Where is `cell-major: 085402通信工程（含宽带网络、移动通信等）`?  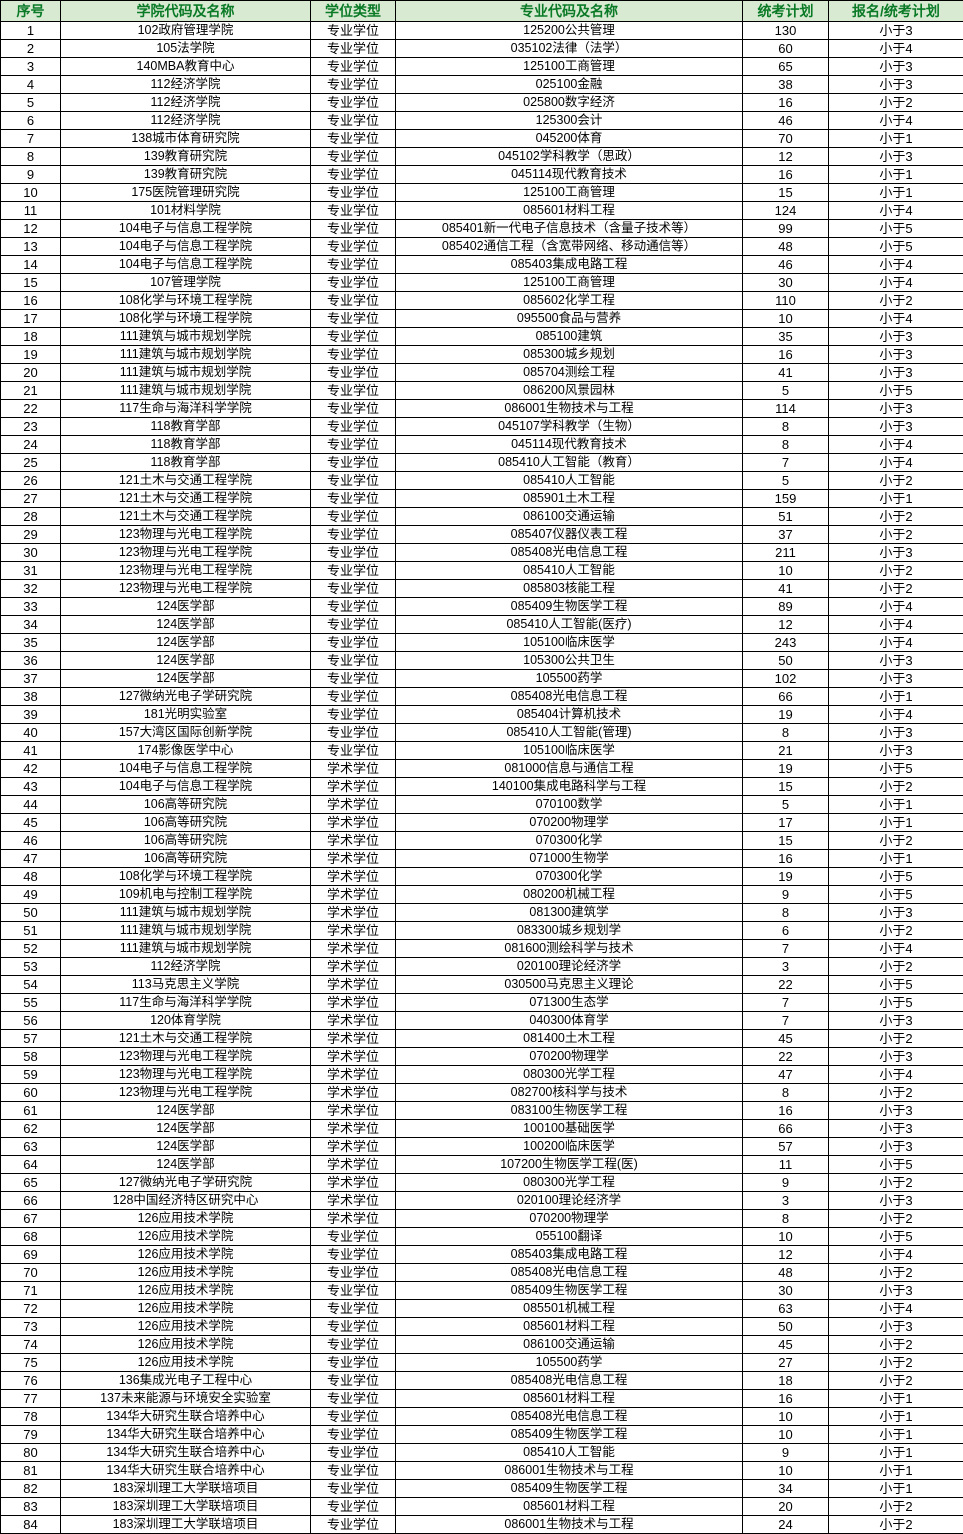
cell-major: 085402通信工程（含宽带网络、移动通信等） is located at coordinates (569, 247).